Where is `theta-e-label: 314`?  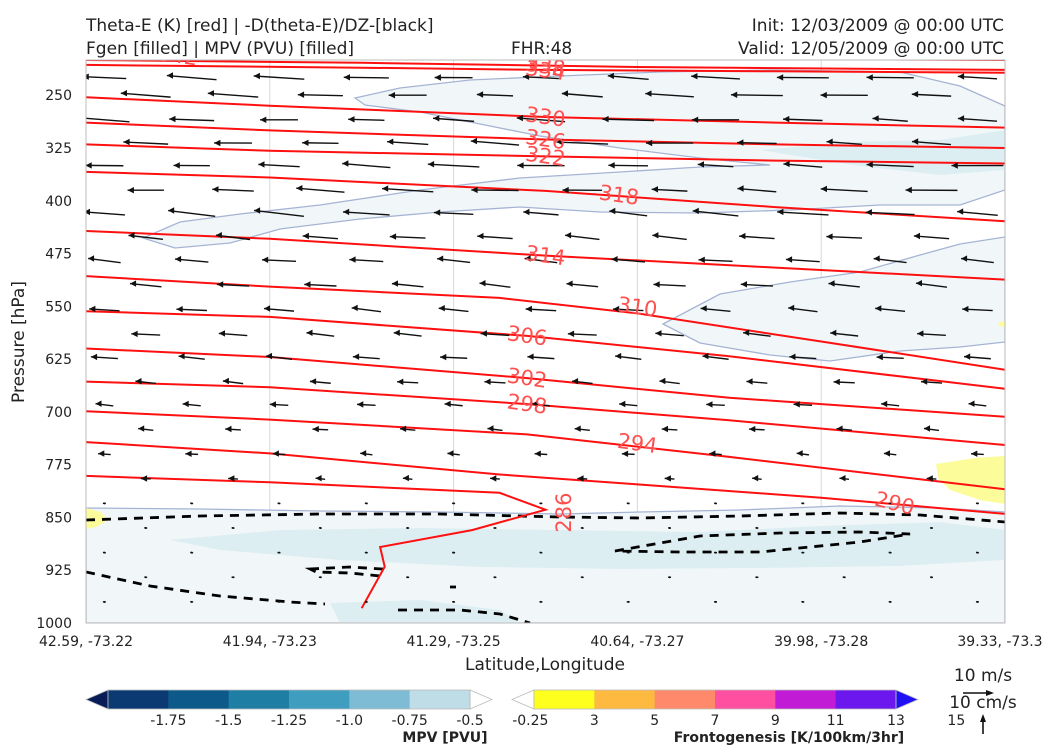
theta-e-label: 314 is located at coordinates (545, 255).